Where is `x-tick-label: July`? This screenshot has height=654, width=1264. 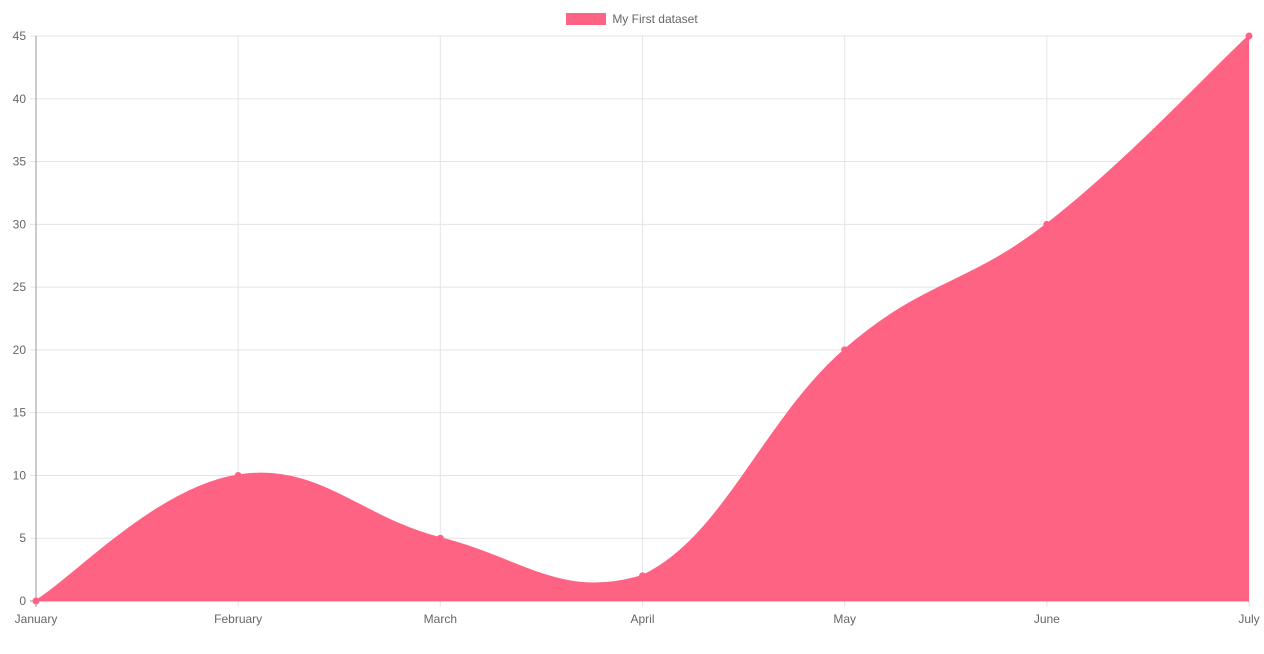
x-tick-label: July is located at coordinates (1248, 619).